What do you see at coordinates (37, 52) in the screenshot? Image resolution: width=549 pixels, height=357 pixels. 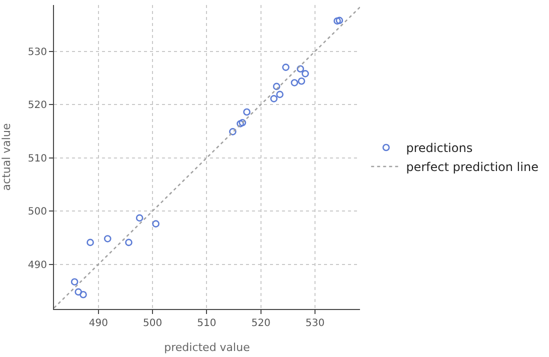 I see `y-tick-label: 530` at bounding box center [37, 52].